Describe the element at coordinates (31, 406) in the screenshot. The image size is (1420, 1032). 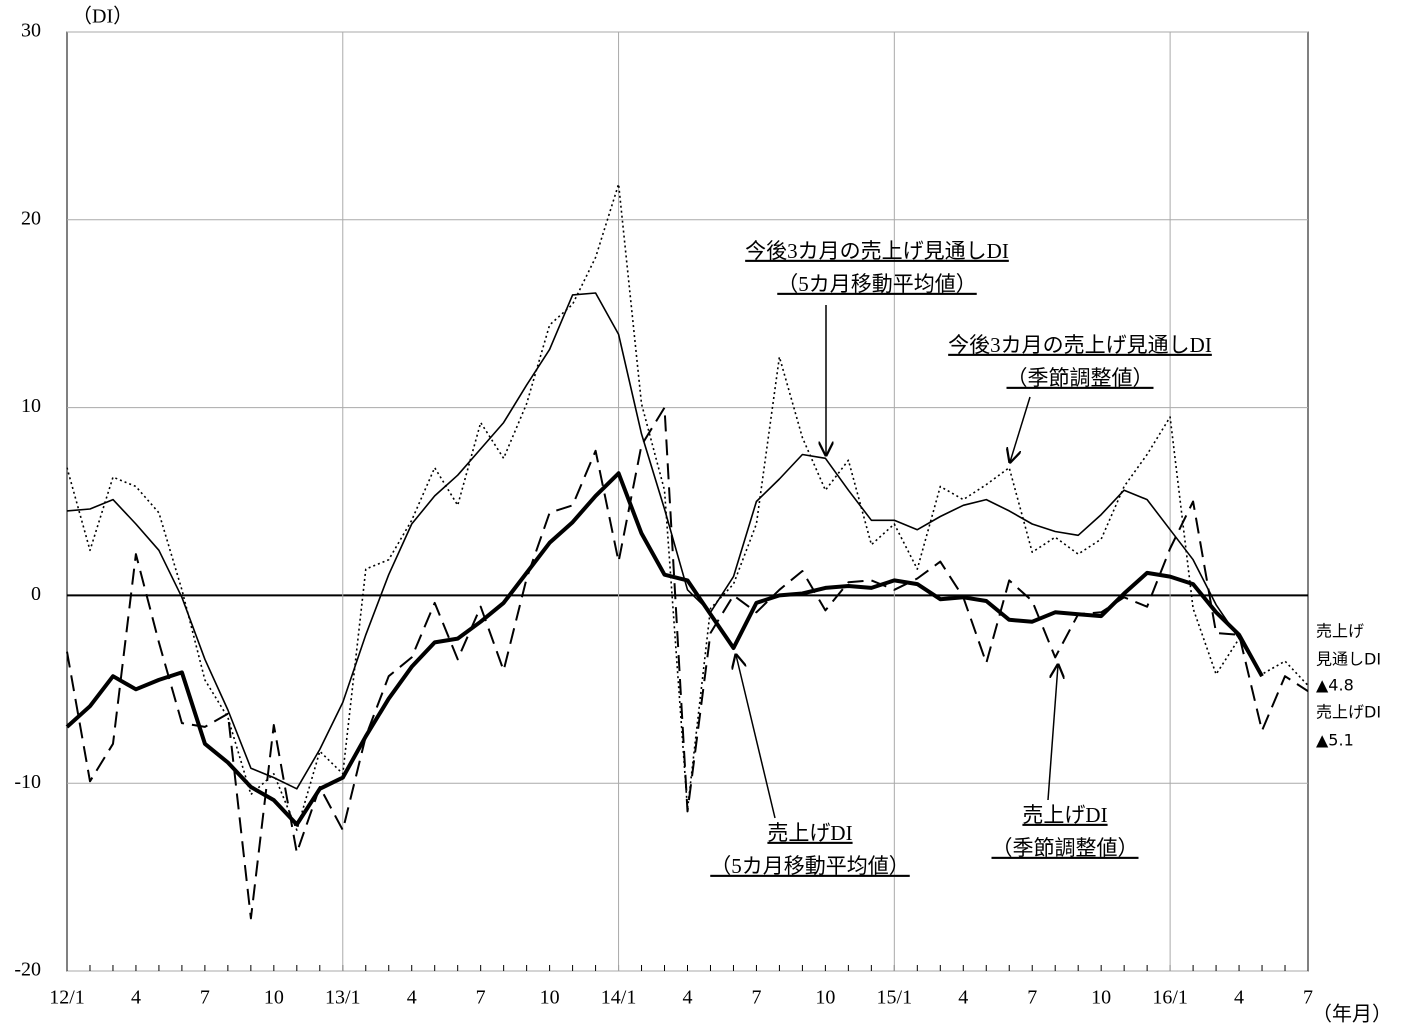
I see `y-tick-label: 10` at that location.